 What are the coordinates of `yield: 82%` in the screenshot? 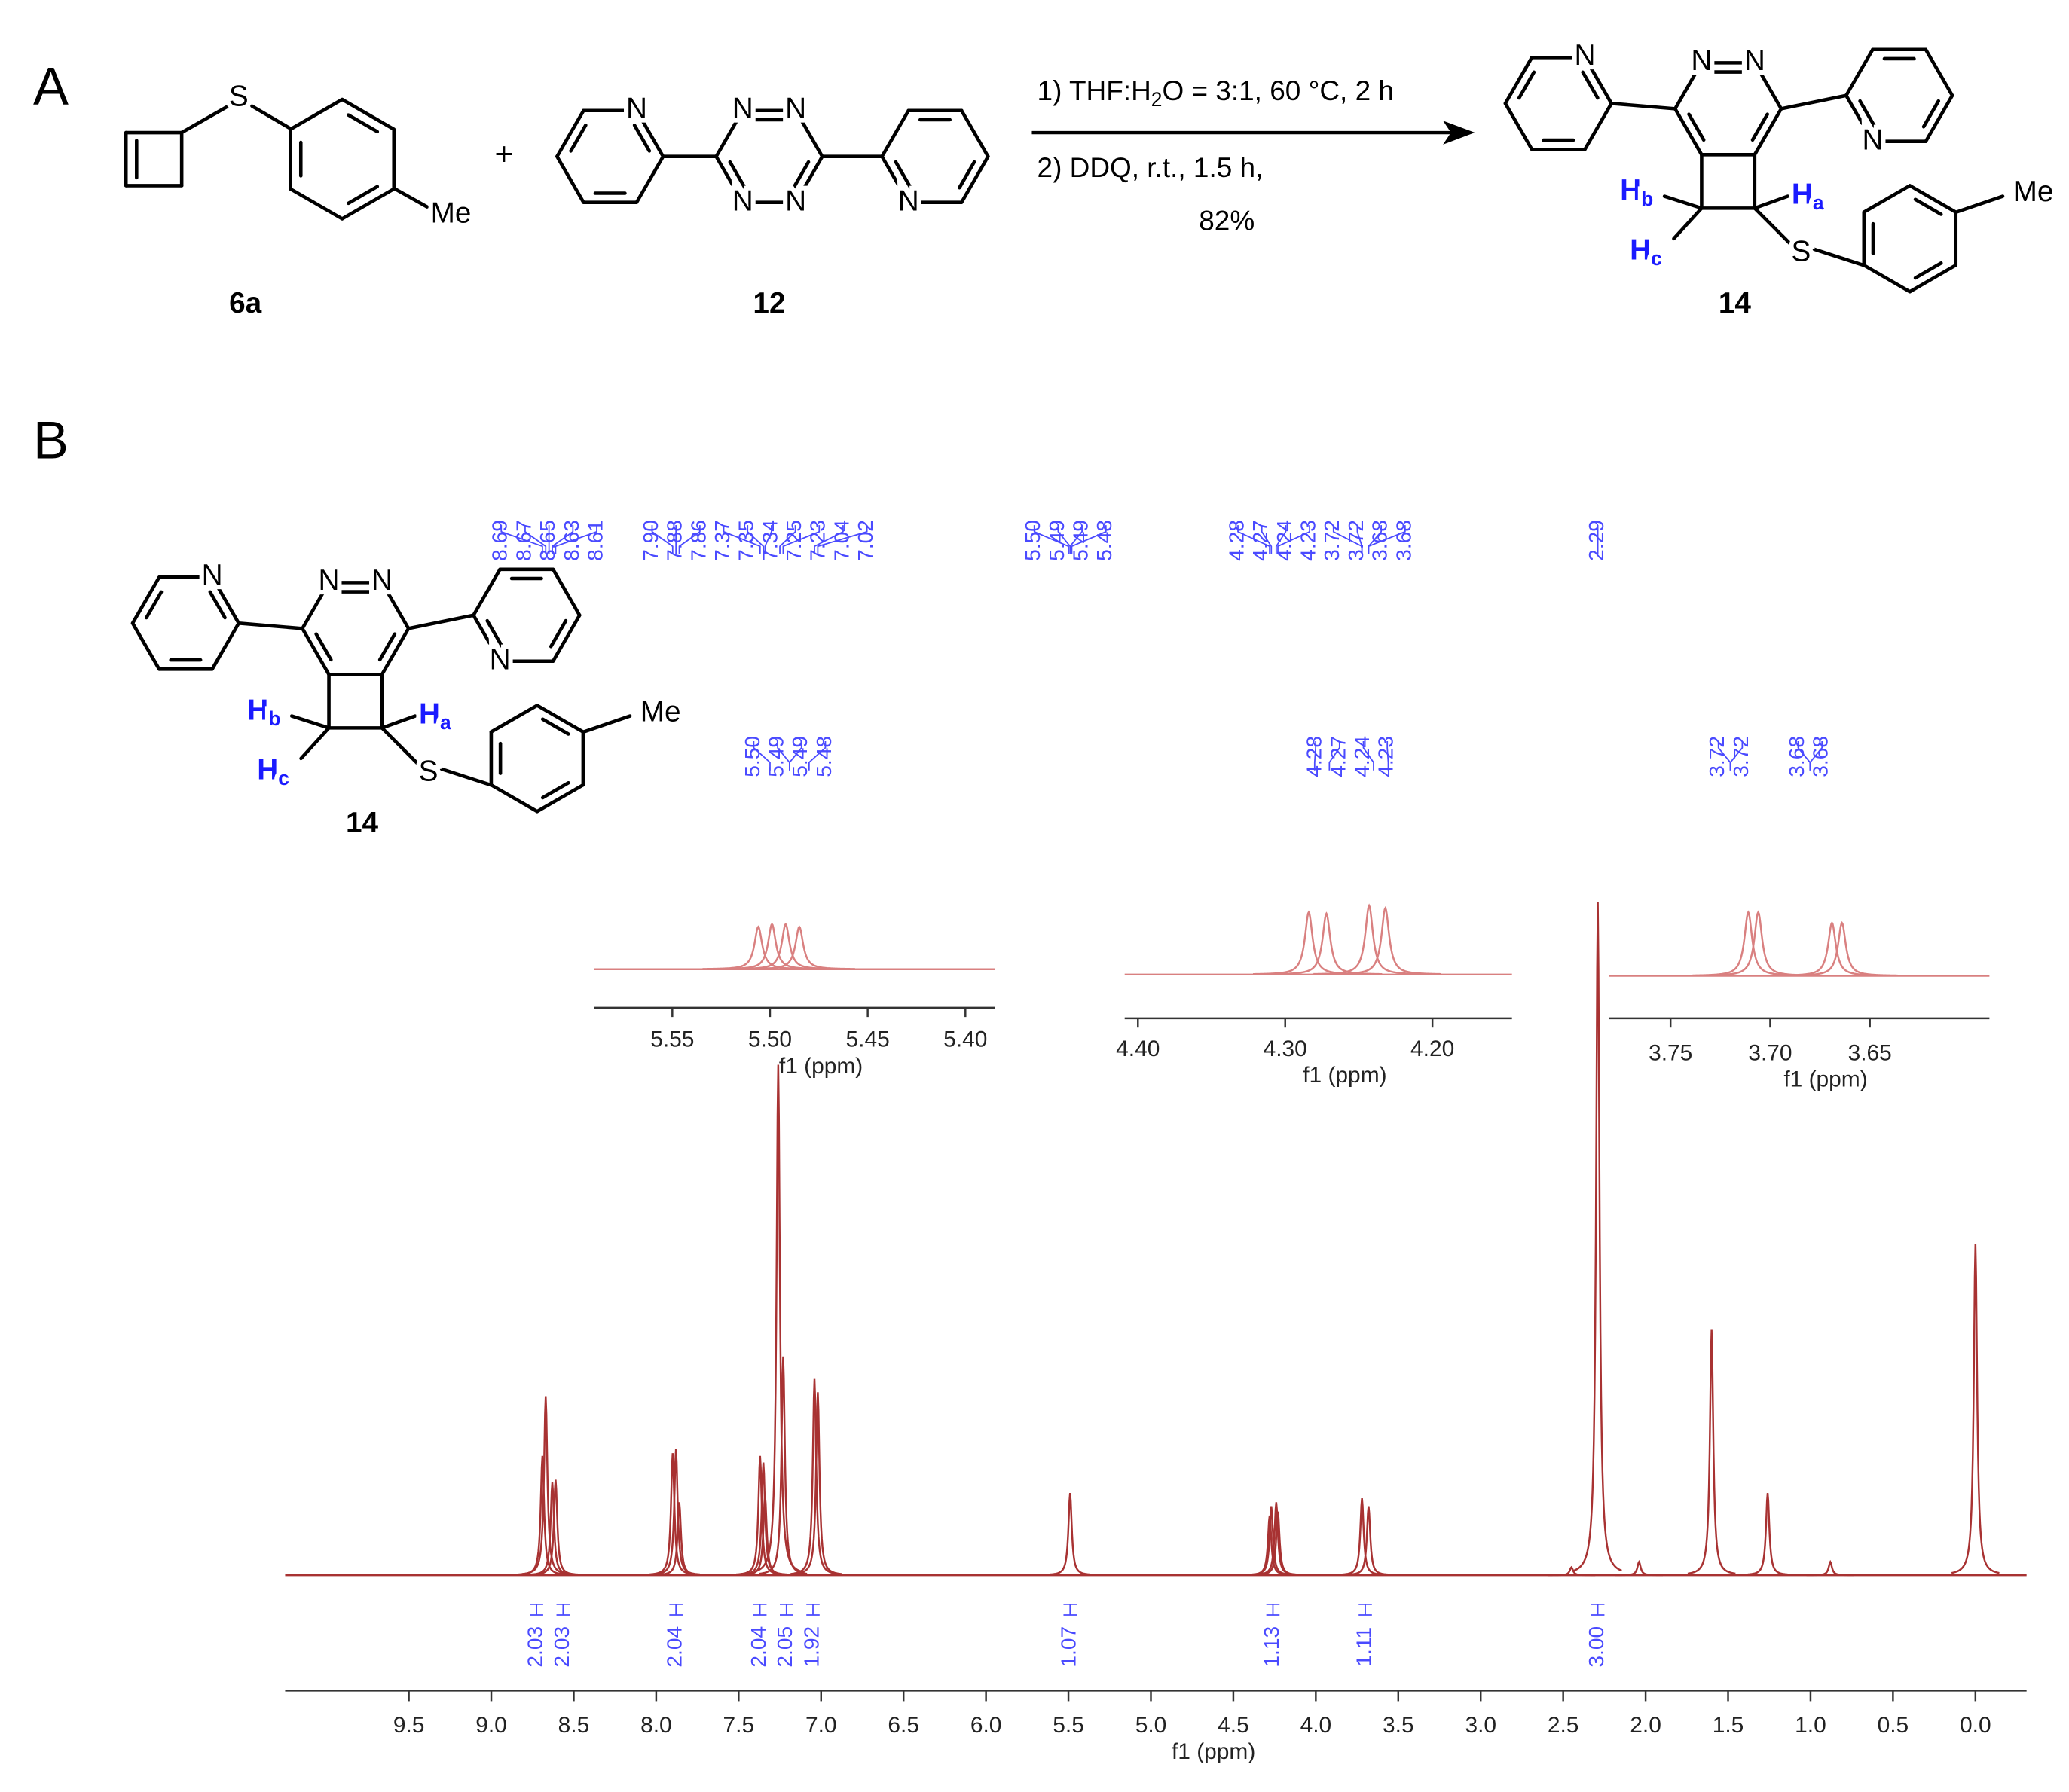 It's located at (1227, 220).